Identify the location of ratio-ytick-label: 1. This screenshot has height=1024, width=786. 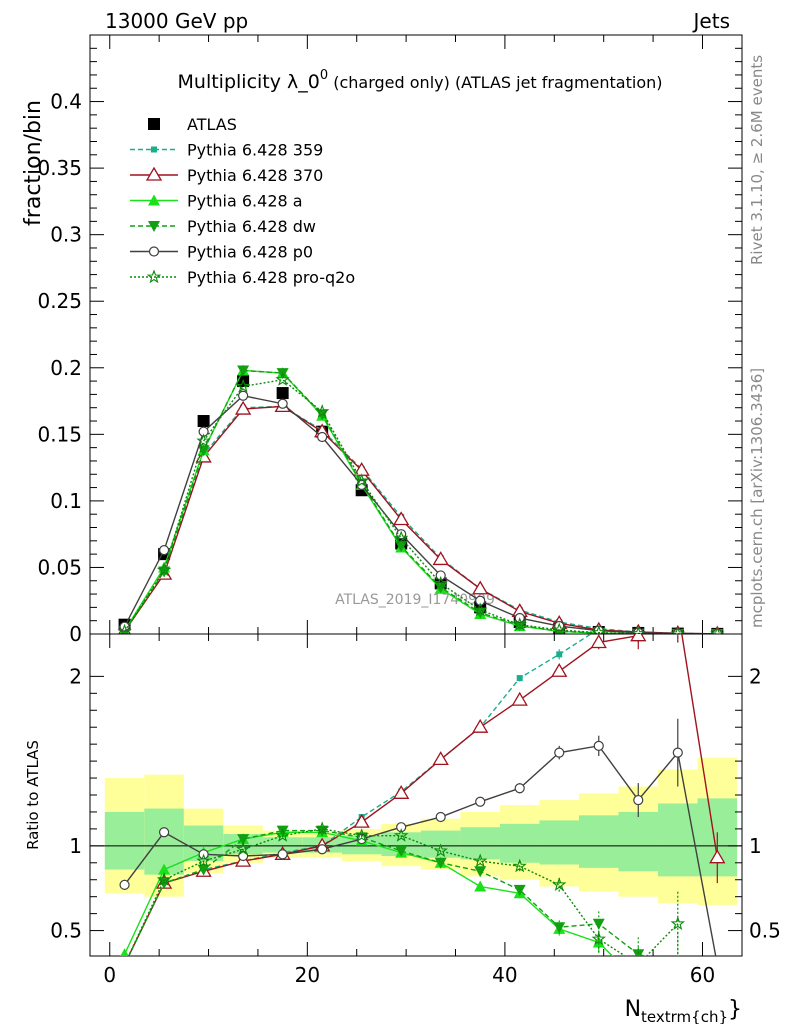
(75, 846).